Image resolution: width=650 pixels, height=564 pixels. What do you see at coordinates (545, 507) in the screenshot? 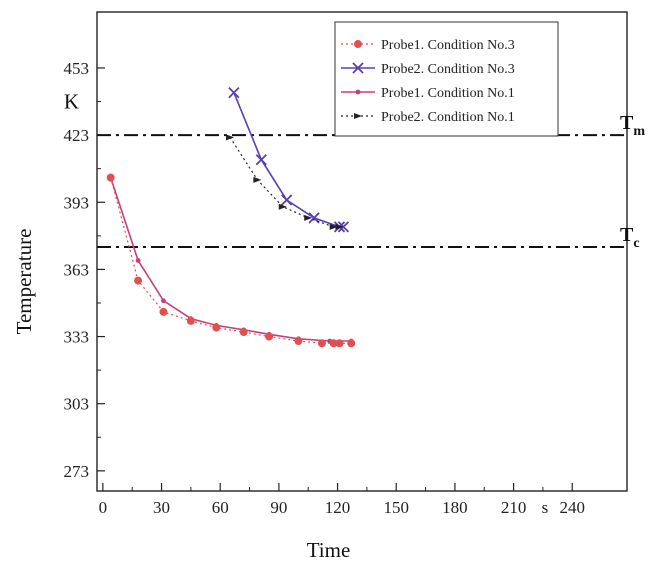
I see `x-unit-label: s` at bounding box center [545, 507].